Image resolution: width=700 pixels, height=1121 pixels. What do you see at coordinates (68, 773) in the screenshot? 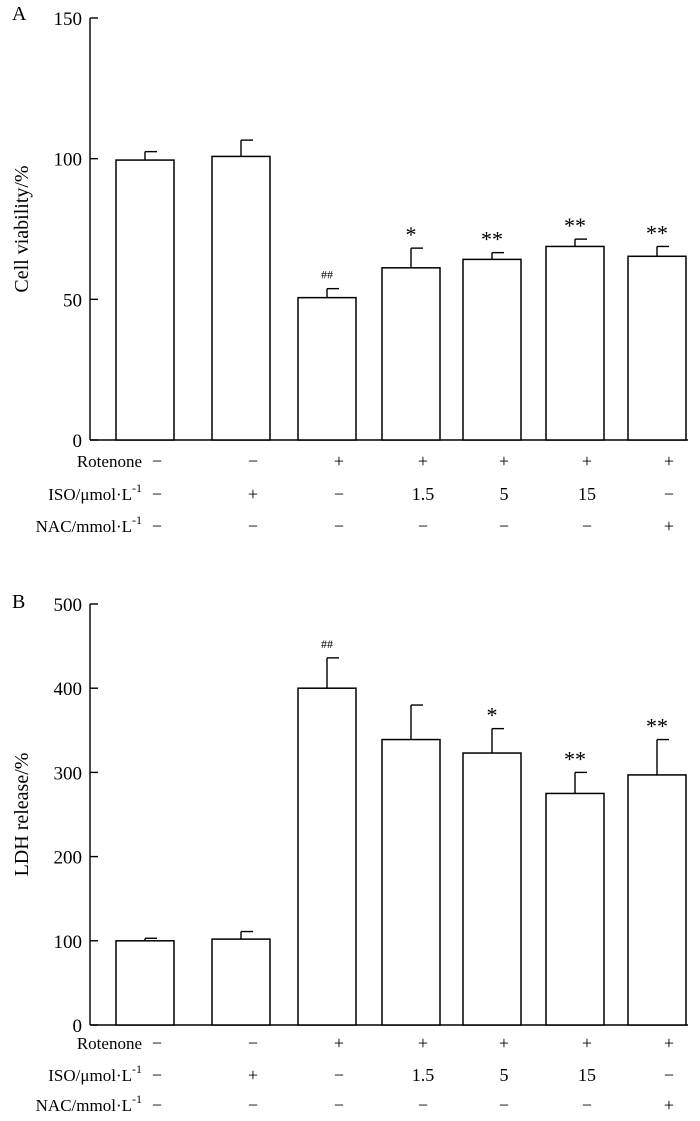
I see `y-tick-label: 300` at bounding box center [68, 773].